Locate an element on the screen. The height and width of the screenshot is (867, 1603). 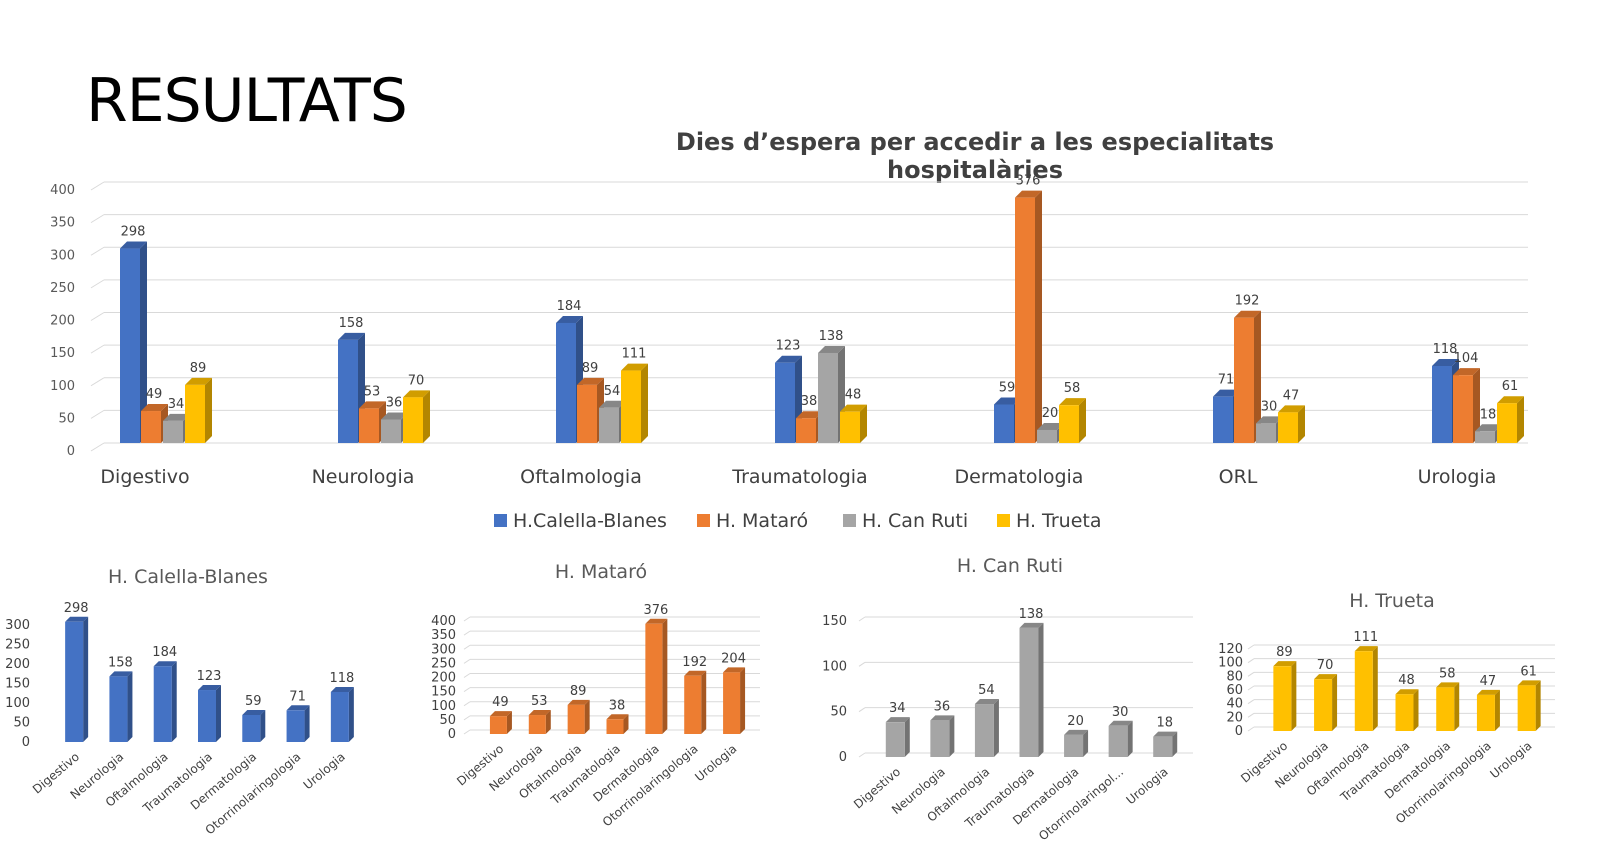
small-data-label: 48 is located at coordinates (1406, 680).